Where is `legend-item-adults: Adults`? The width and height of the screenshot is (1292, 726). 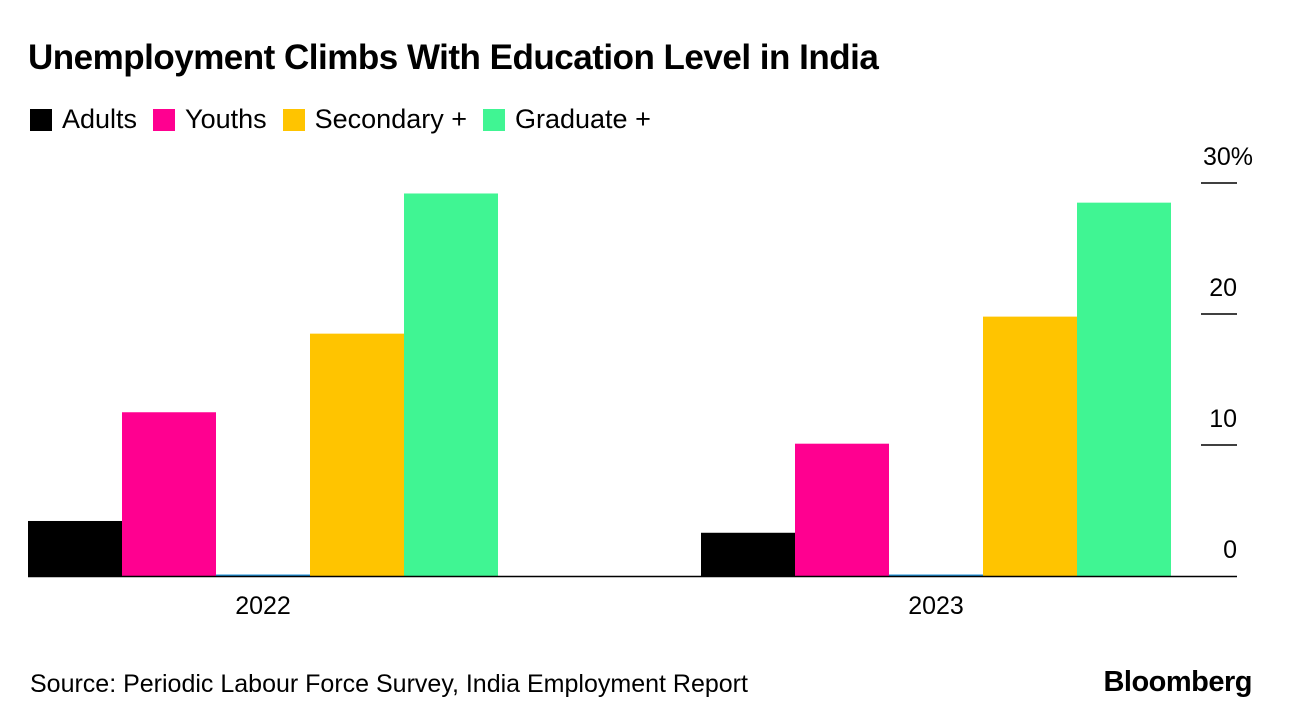
legend-item-adults: Adults is located at coordinates (83, 119).